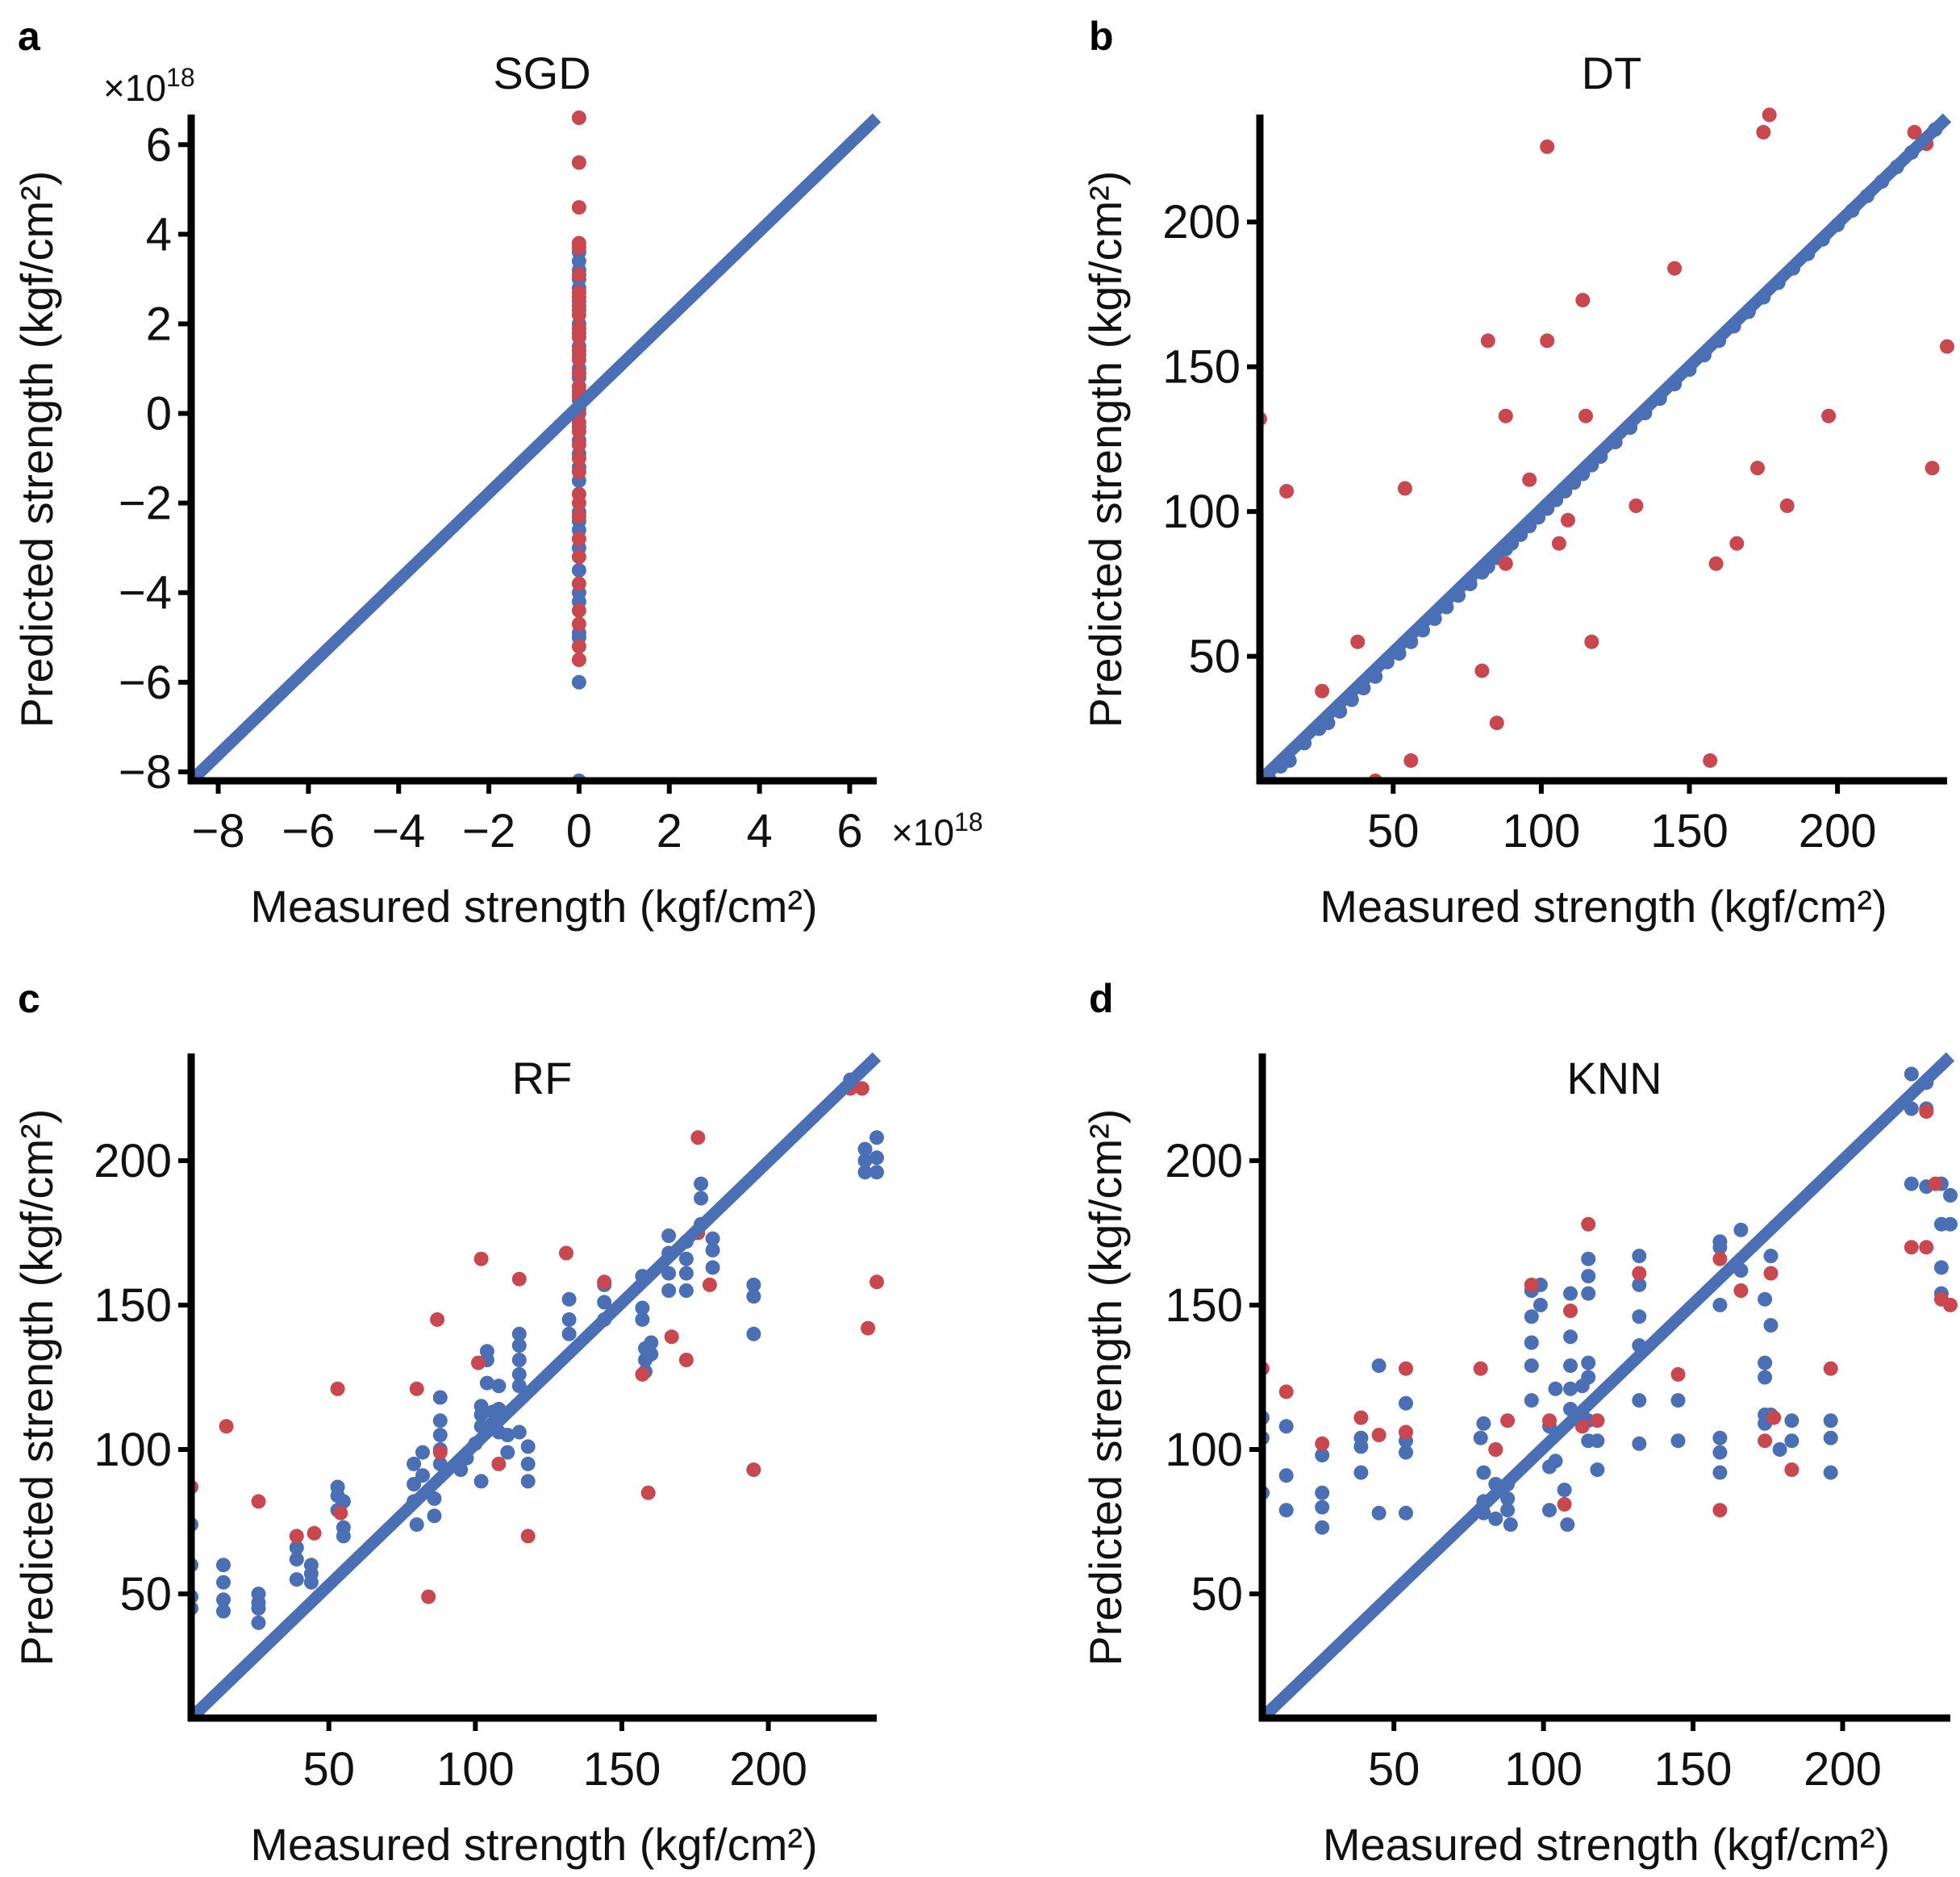 The height and width of the screenshot is (1877, 1960). I want to click on identity-line, so click(1605, 448).